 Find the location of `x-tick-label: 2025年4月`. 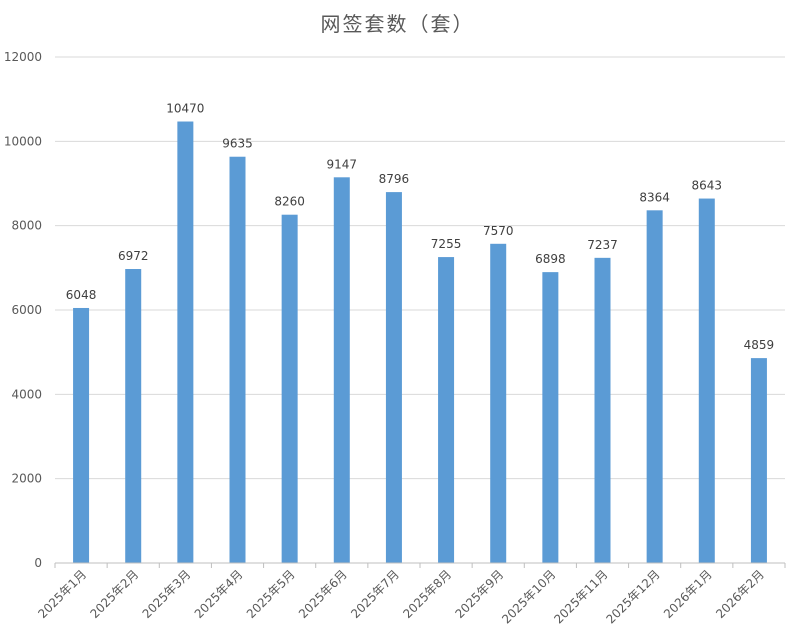

x-tick-label: 2025年4月 is located at coordinates (219, 594).